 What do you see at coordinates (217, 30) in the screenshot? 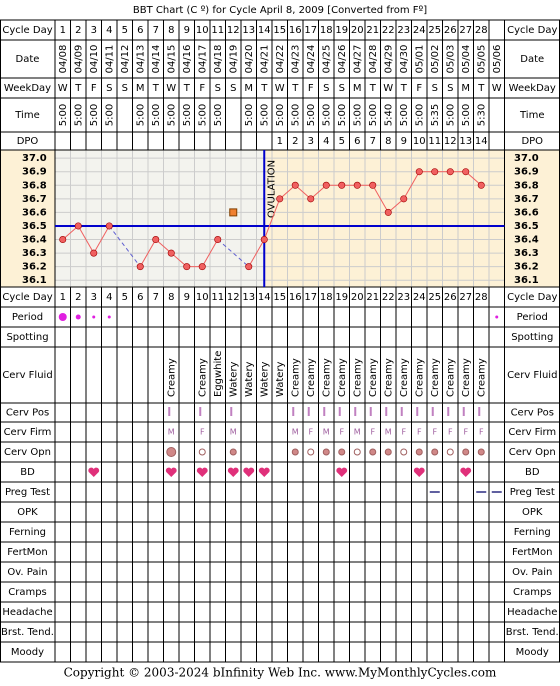
I see `cycle-day: 11` at bounding box center [217, 30].